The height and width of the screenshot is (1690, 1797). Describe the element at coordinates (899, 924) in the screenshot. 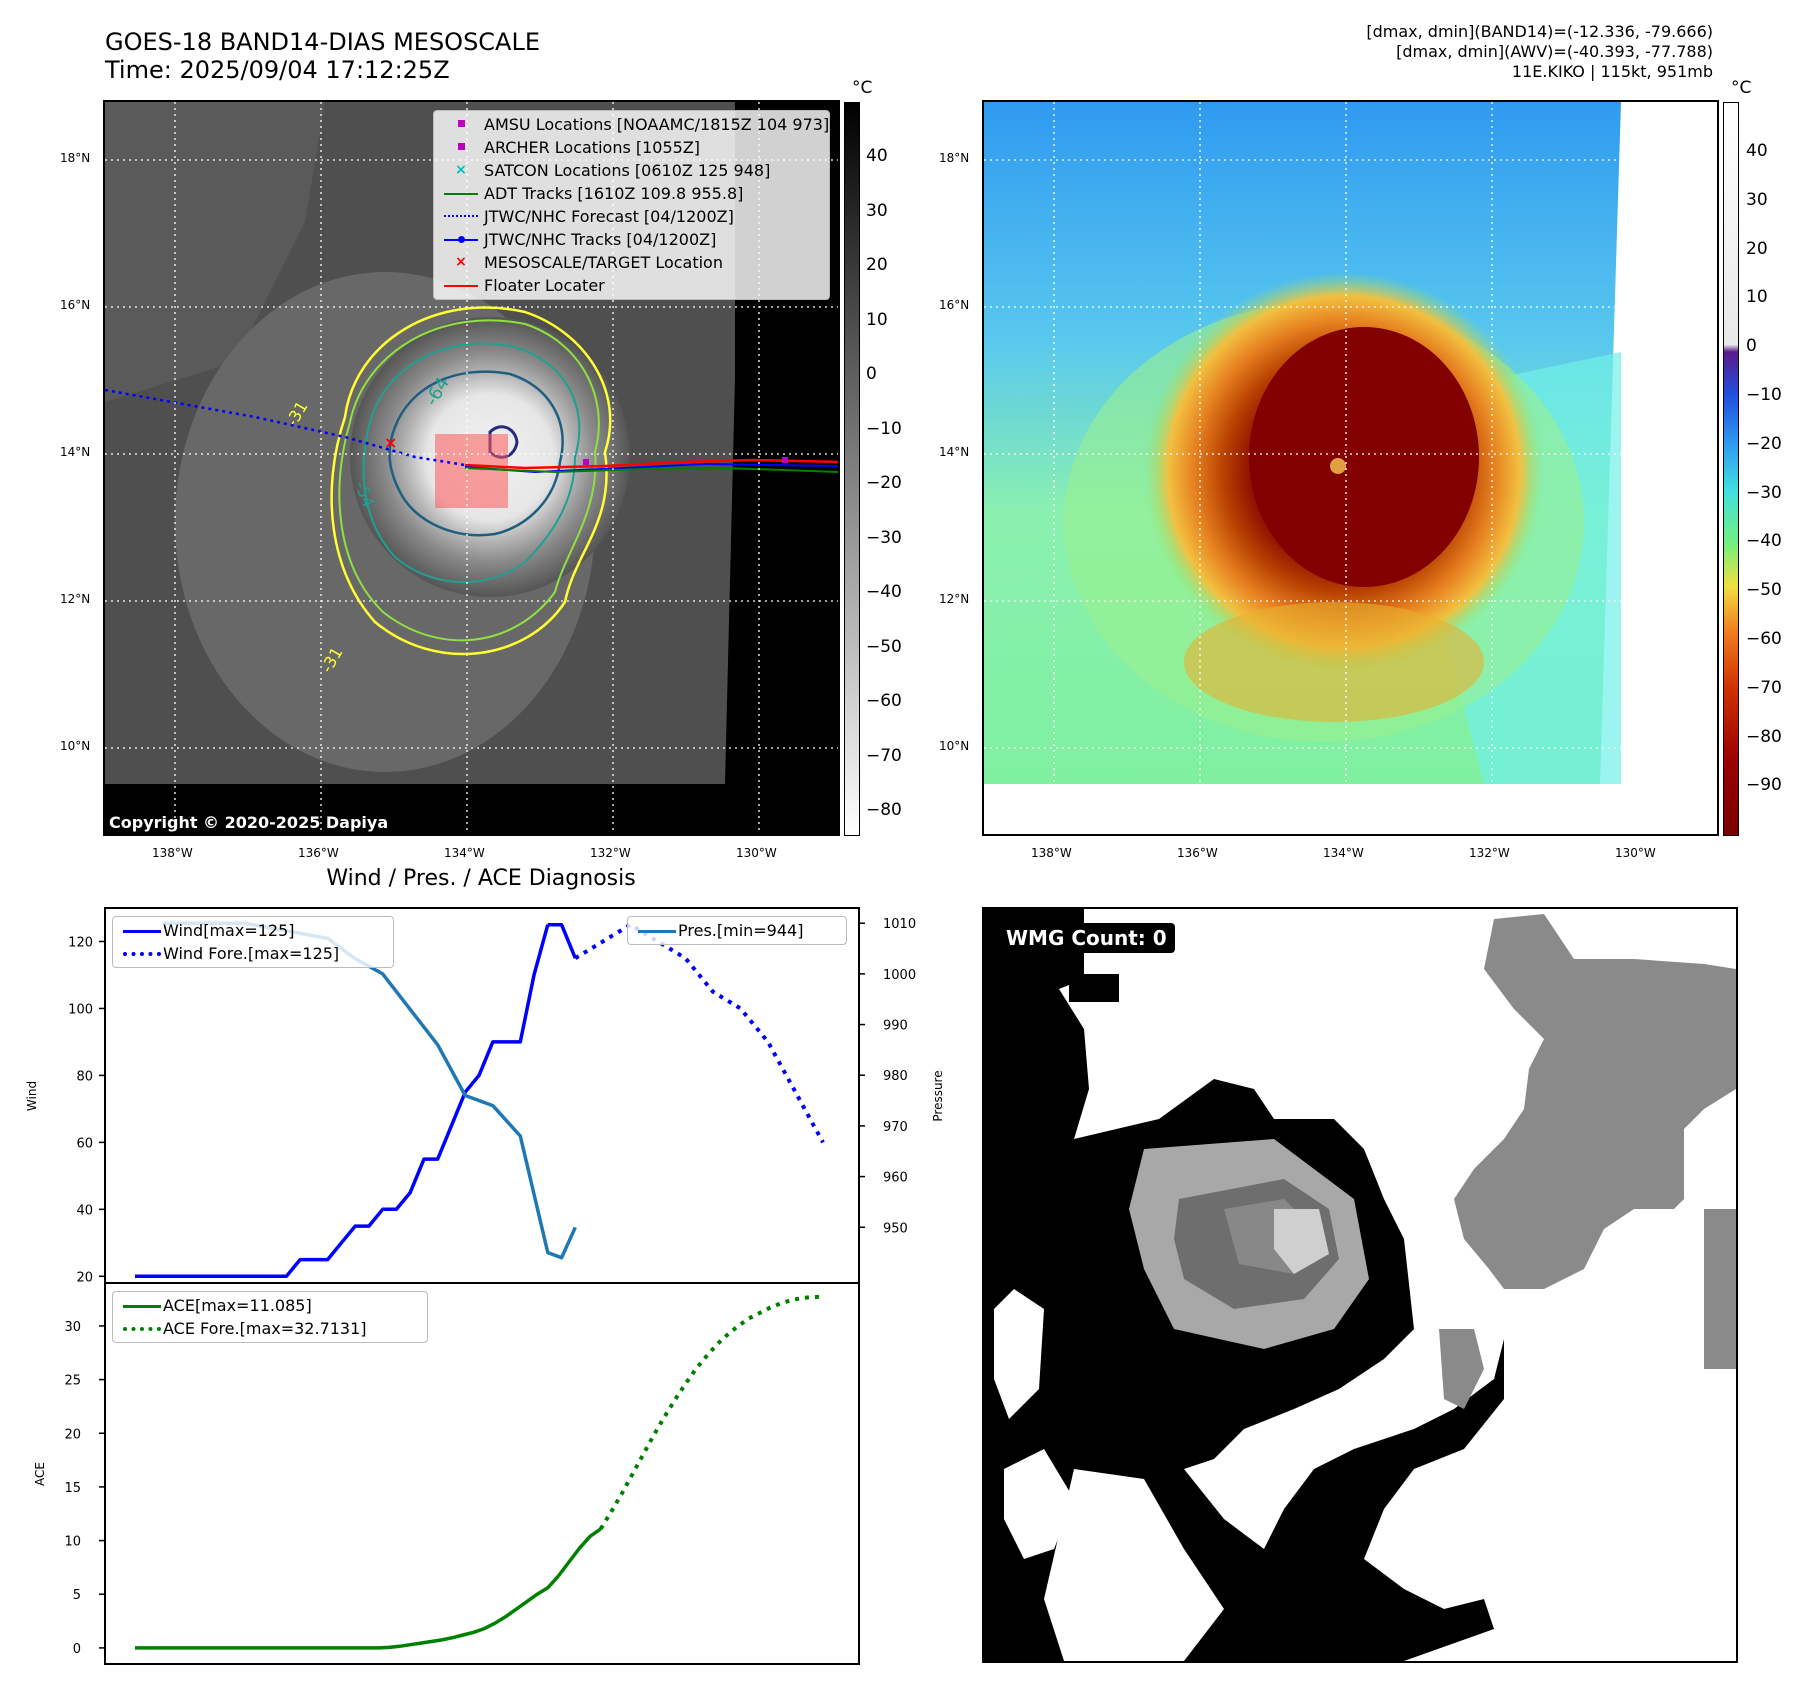

I see `pressure-tick-label: 1010` at that location.